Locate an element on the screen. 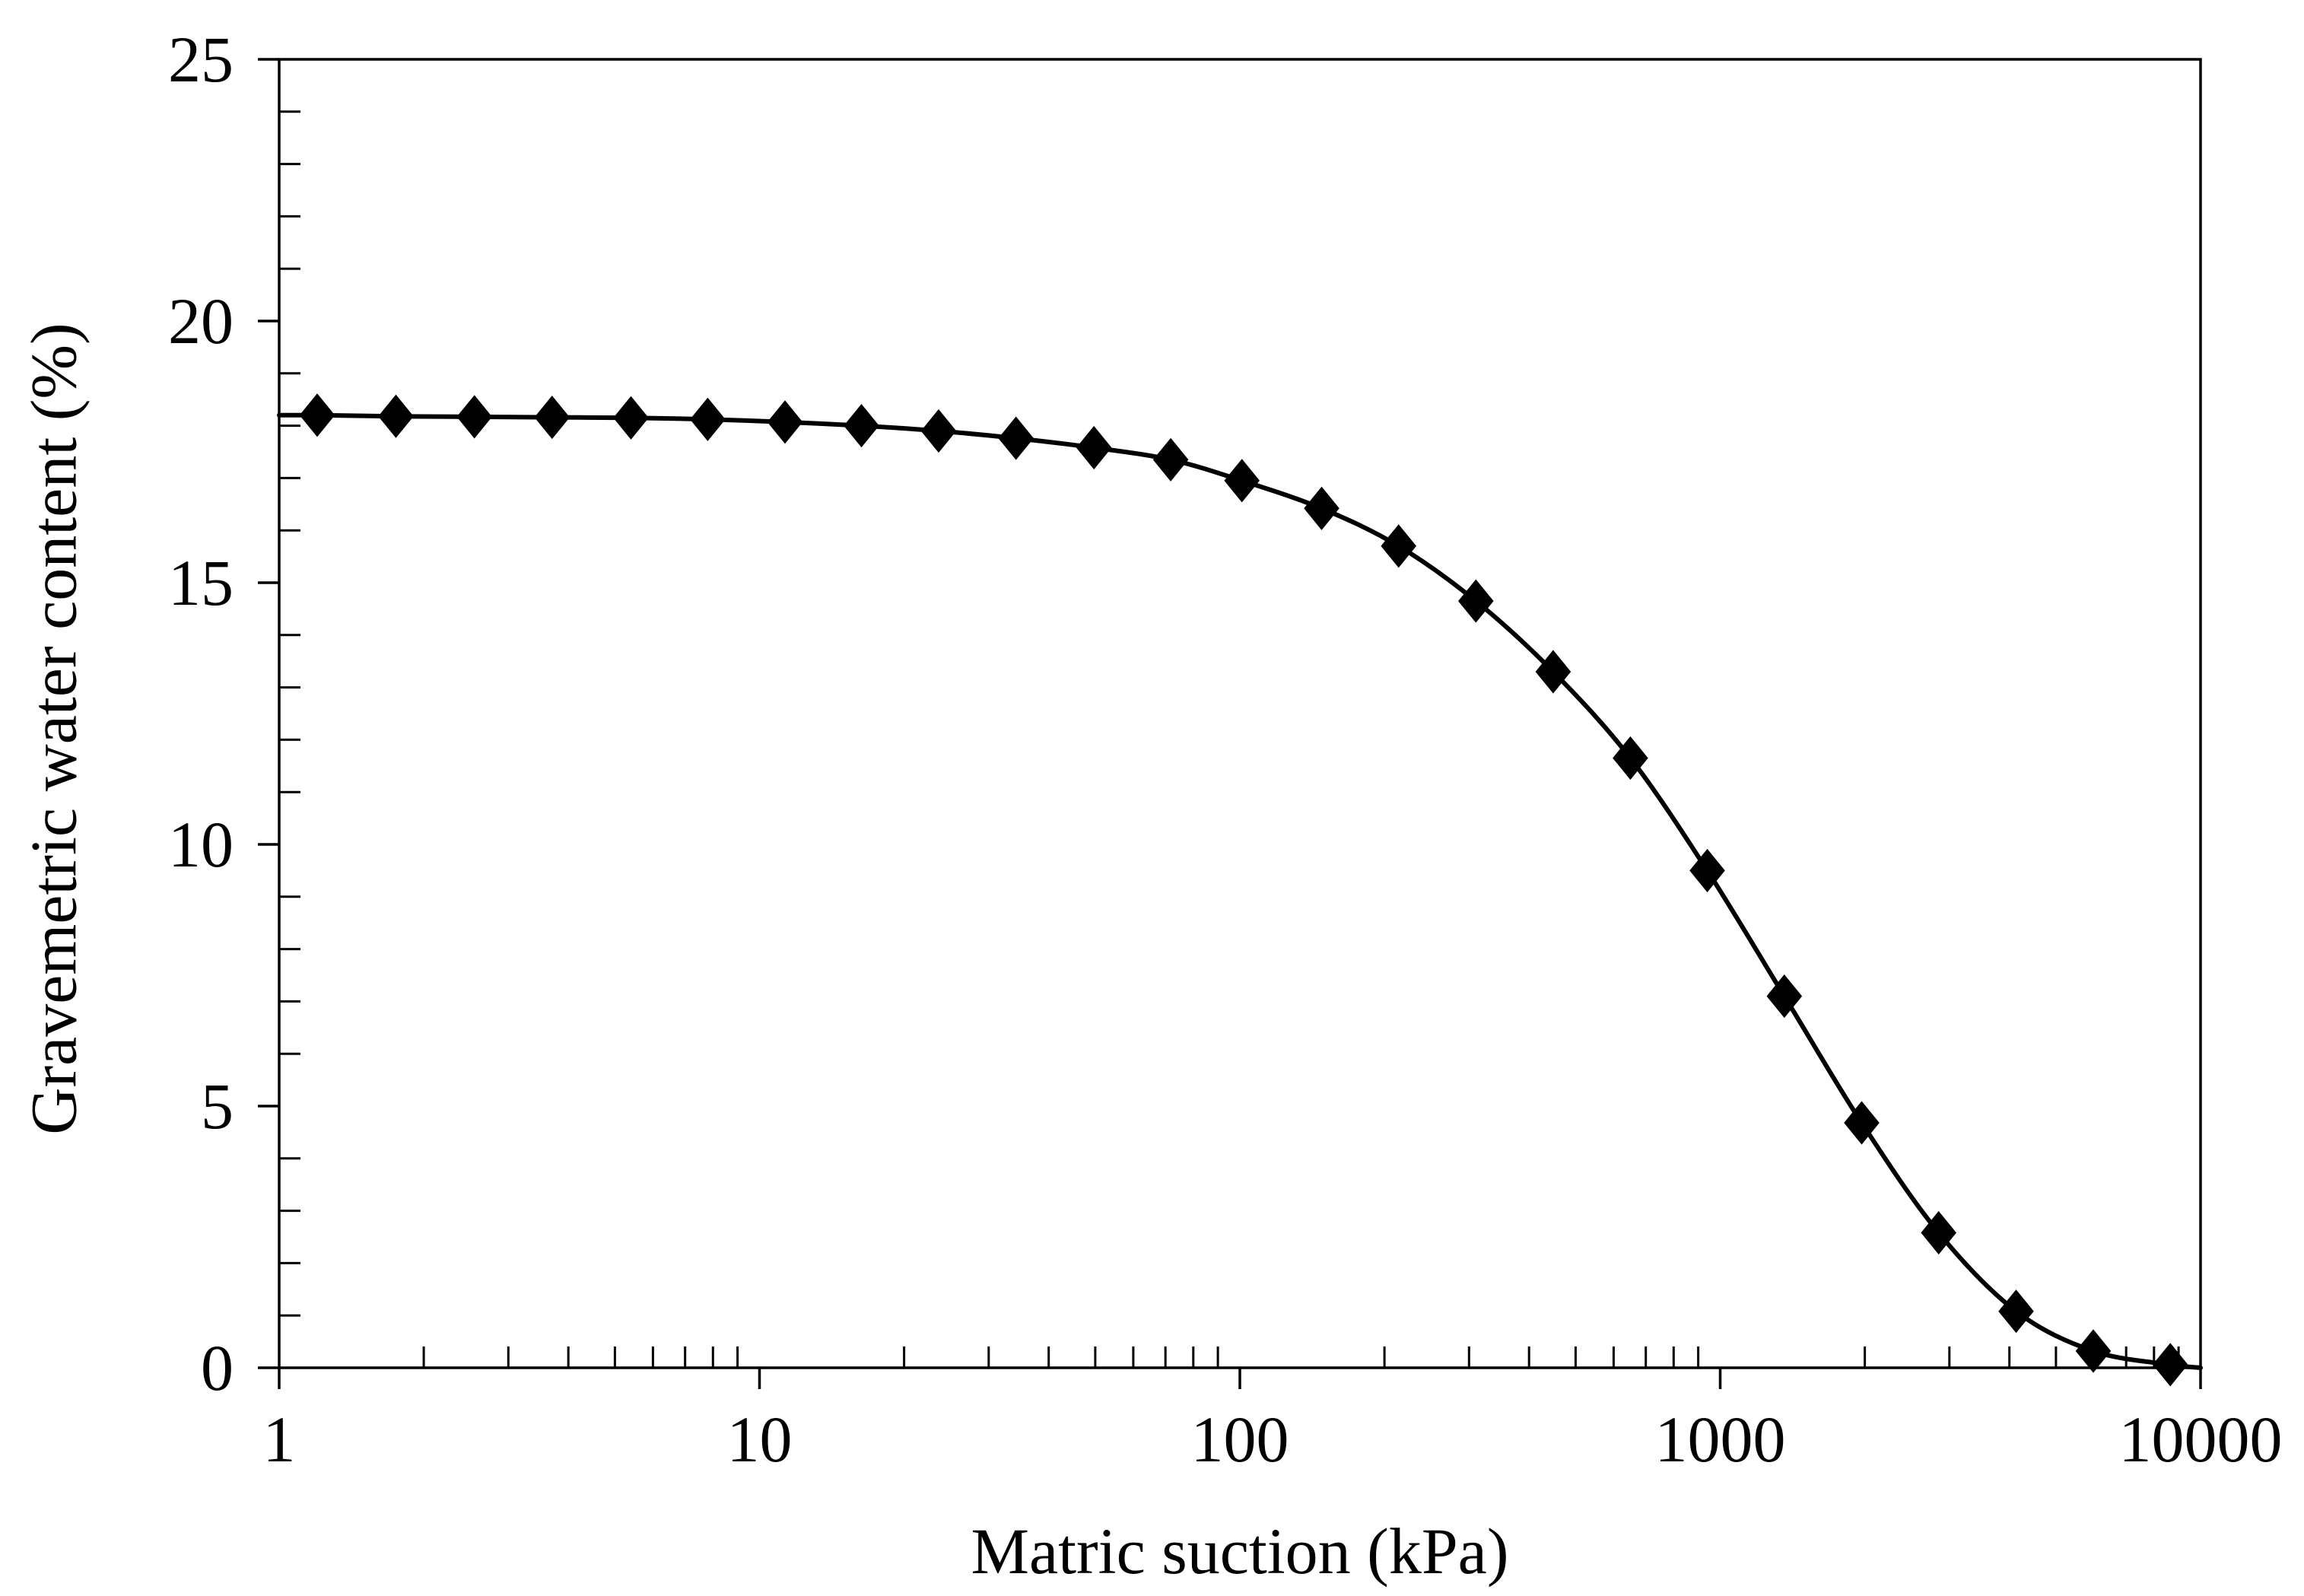 The height and width of the screenshot is (1596, 2304). y-tick-label: 10 is located at coordinates (201, 844).